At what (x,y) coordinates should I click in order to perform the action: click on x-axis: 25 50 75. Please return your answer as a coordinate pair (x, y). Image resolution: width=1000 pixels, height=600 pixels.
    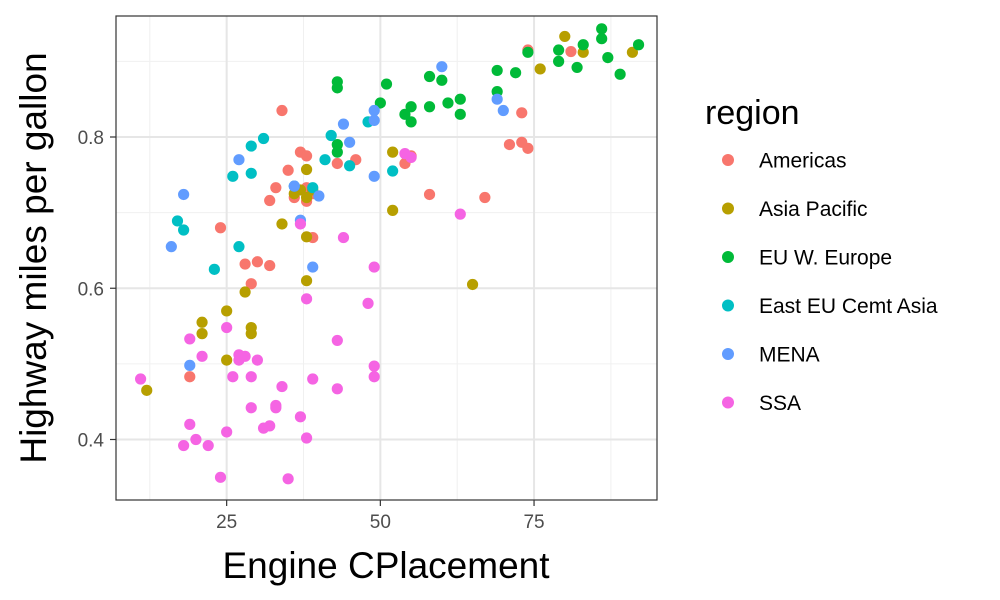
    Looking at the image, I should click on (380, 516).